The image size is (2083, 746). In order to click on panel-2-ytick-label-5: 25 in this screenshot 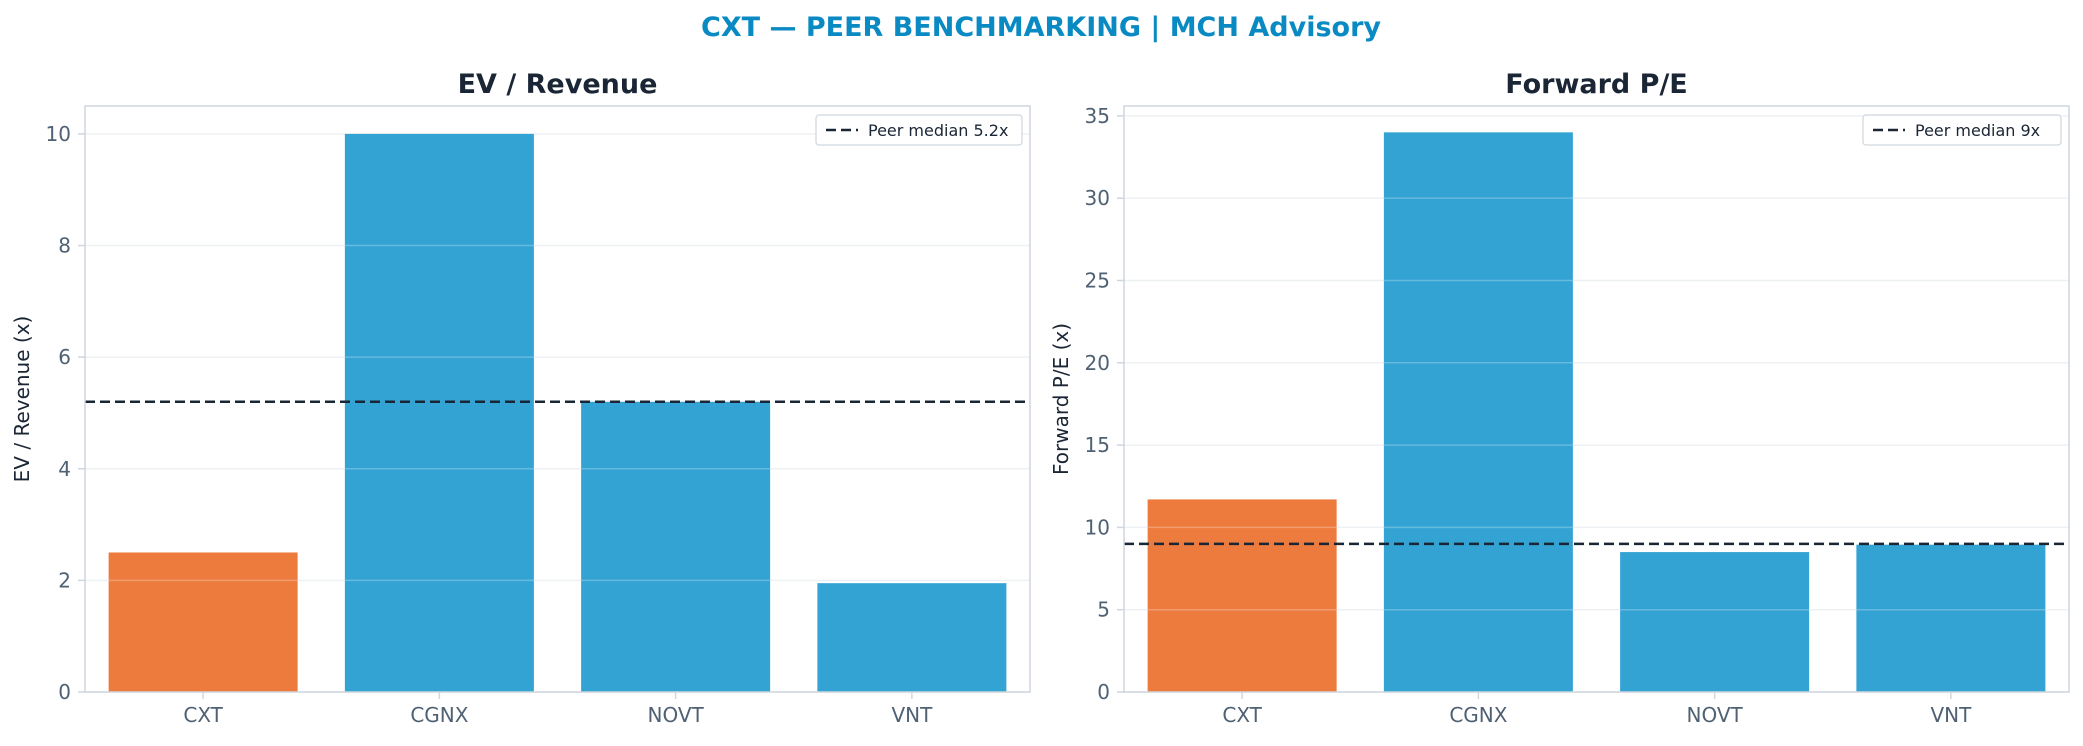, I will do `click(1097, 280)`.